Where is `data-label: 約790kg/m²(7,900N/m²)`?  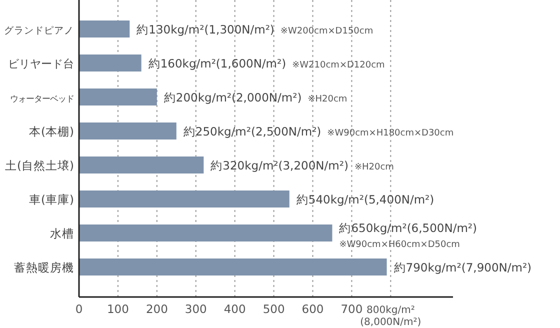
data-label: 約790kg/m²(7,900N/m²) is located at coordinates (463, 267).